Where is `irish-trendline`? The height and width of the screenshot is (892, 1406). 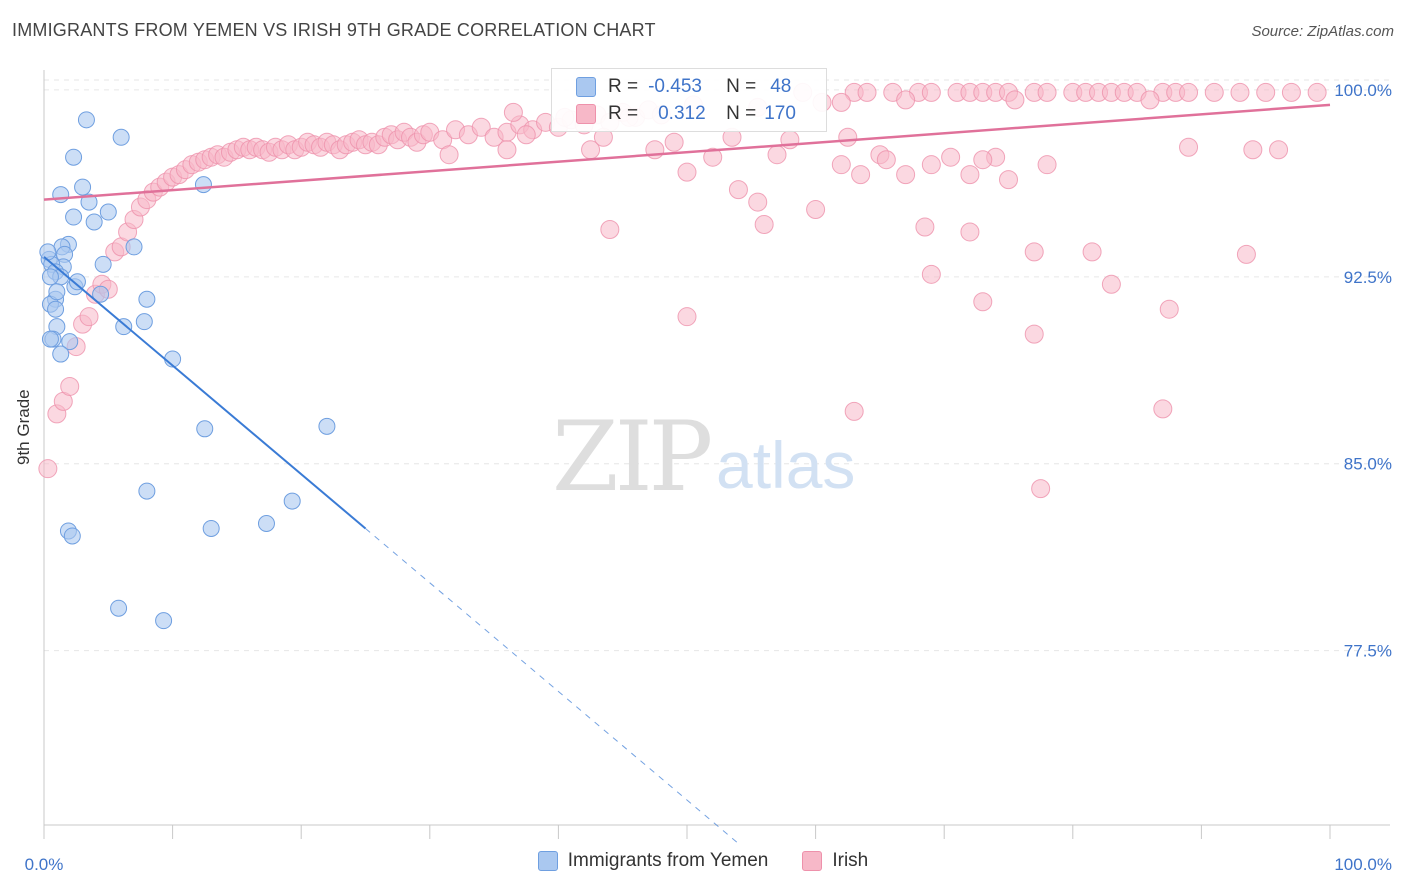 irish-trendline is located at coordinates (687, 152).